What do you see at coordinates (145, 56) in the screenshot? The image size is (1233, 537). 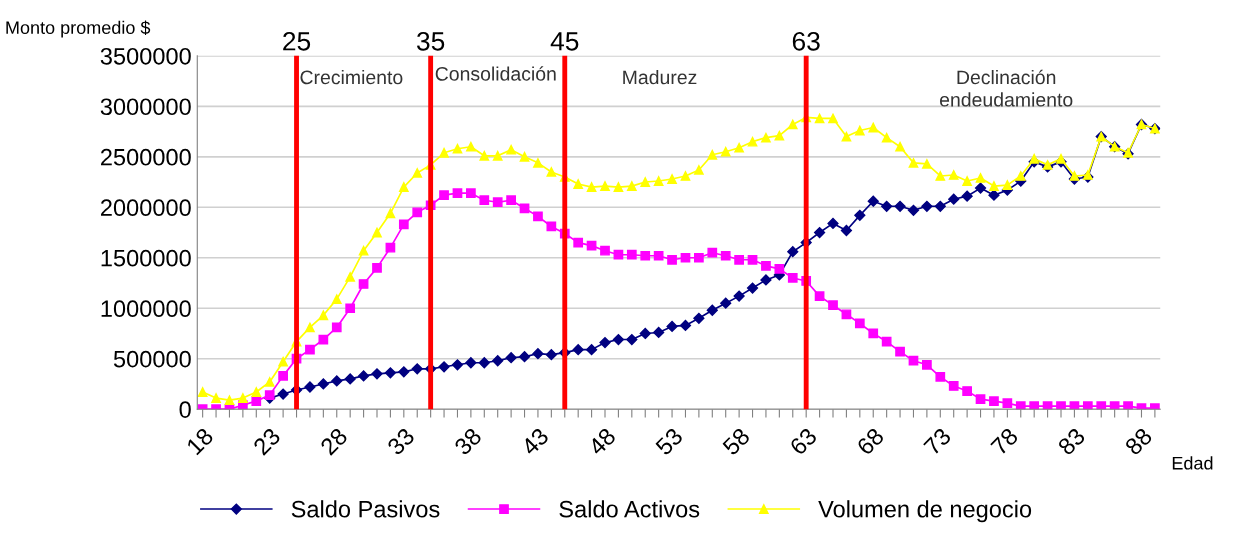 I see `y-tick-label: 3500000` at bounding box center [145, 56].